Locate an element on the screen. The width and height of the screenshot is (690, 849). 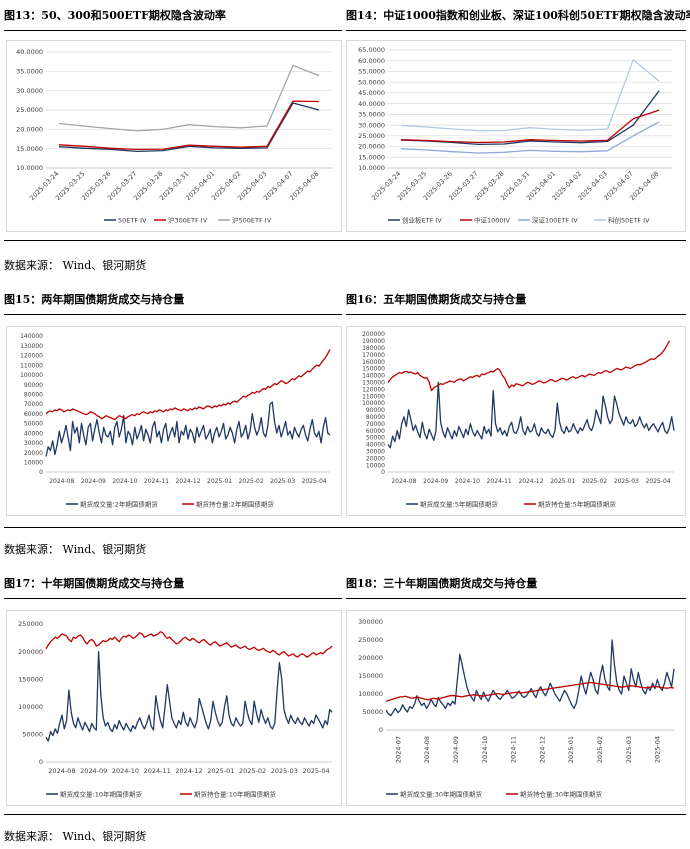
y-tick-label: 110000 is located at coordinates (31, 365).